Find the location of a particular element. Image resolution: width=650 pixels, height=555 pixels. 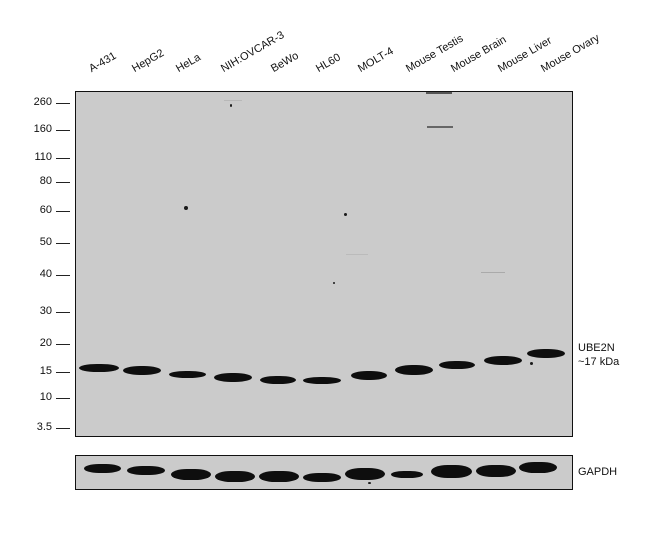

mw-marker-label: 80 is located at coordinates (45, 181).